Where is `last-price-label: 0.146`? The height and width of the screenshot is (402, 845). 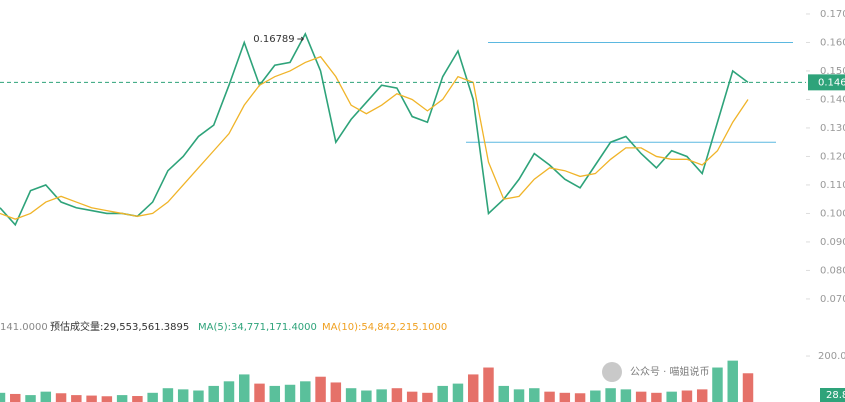 last-price-label: 0.146 is located at coordinates (831, 82).